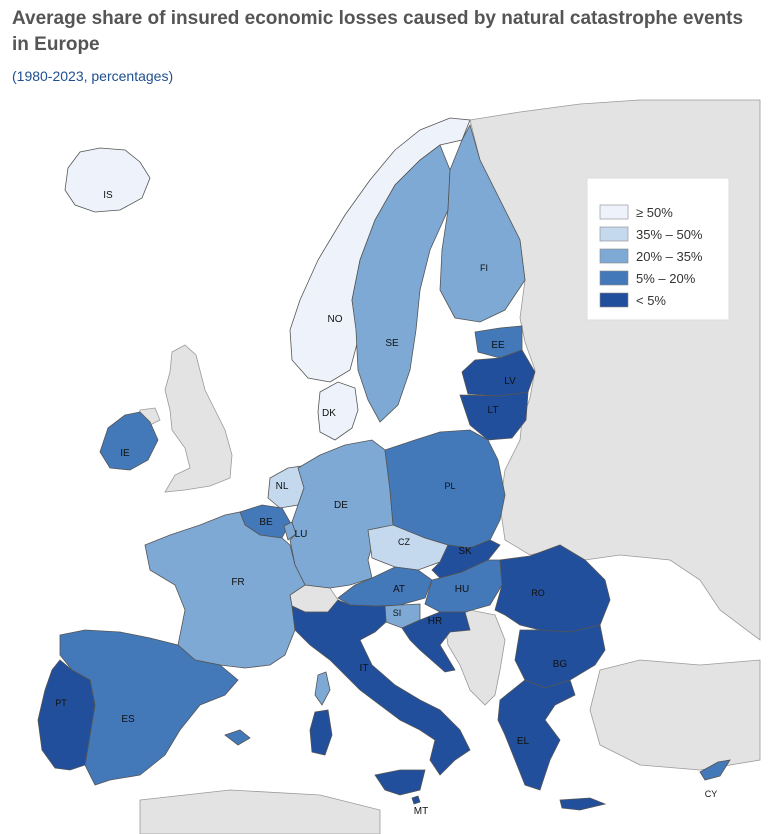 The width and height of the screenshot is (770, 834). Describe the element at coordinates (404, 542) in the screenshot. I see `label-CZ: CZ` at that location.